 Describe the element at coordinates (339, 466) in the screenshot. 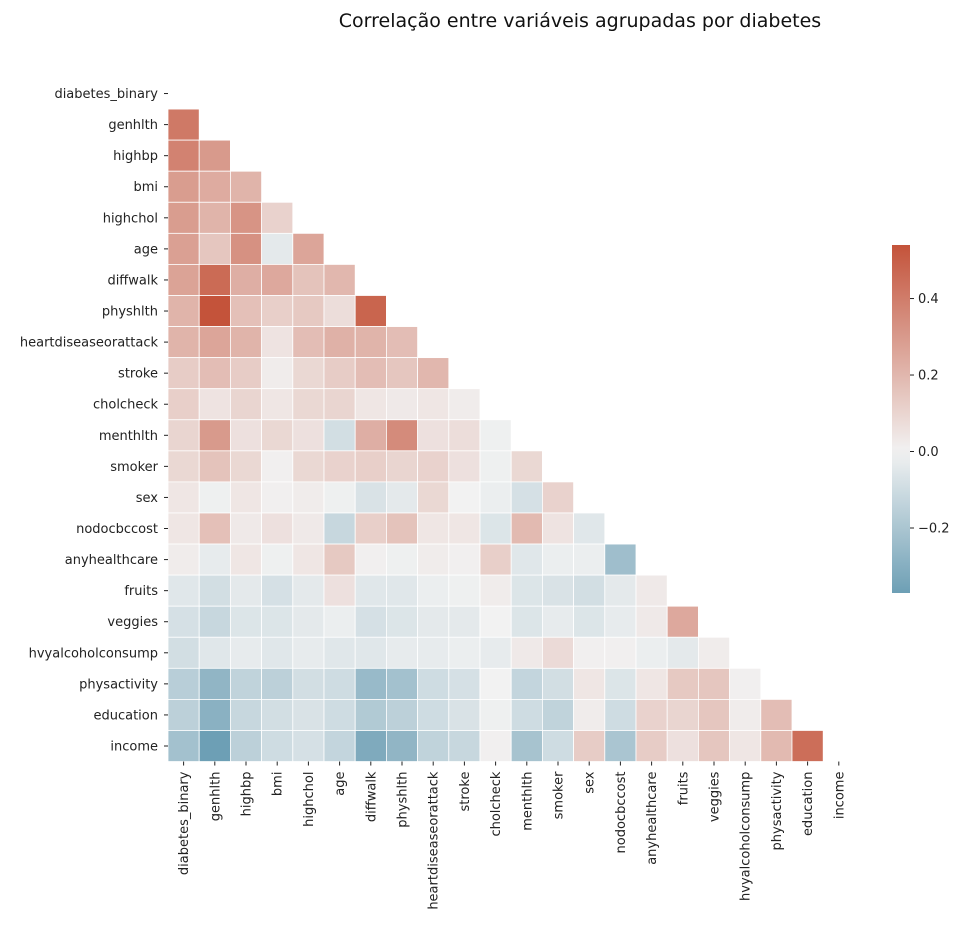

I see `heatmap-cell-smoker-age` at that location.